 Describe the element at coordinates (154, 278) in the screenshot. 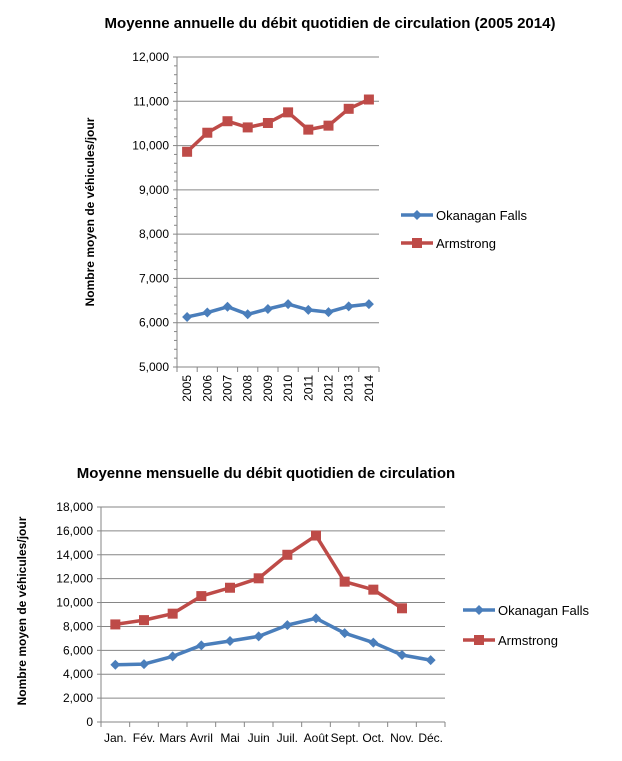

I see `y-tick-label: 7,000` at that location.